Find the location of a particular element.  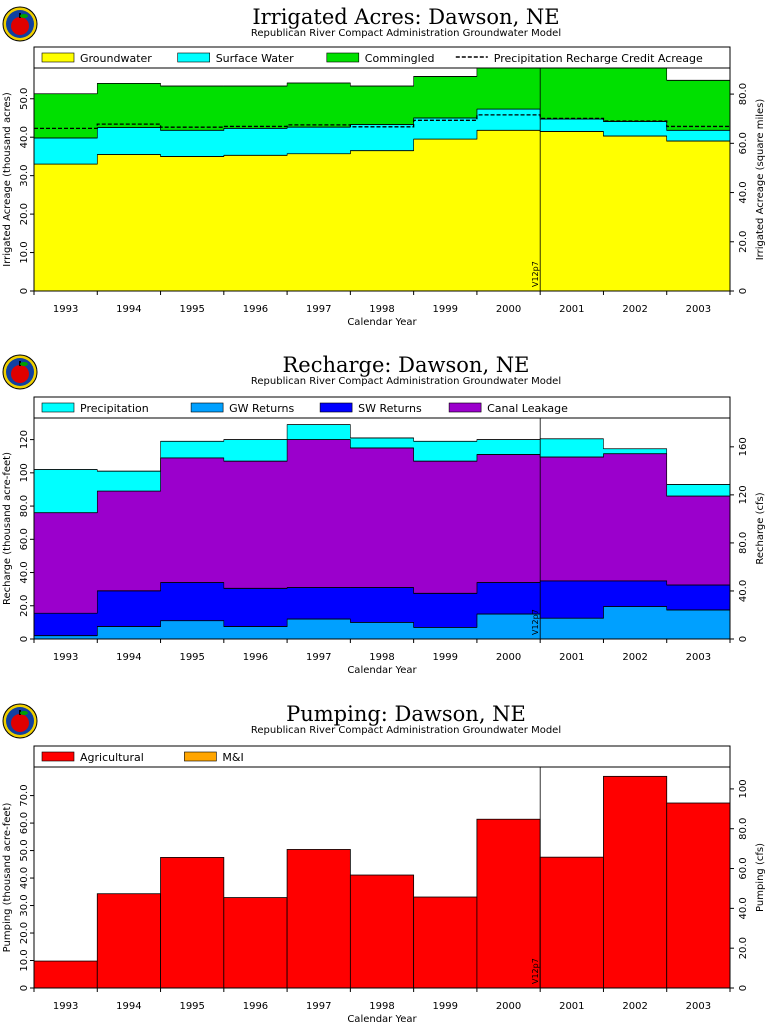

legend-label-1: M&I is located at coordinates (232, 757).